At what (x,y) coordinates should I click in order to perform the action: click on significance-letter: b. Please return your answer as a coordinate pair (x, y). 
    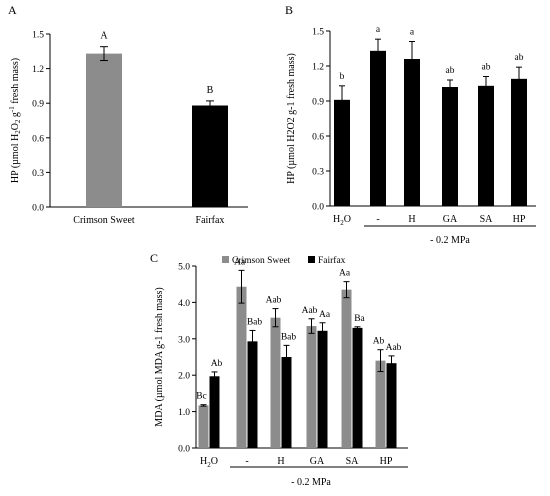
    Looking at the image, I should click on (342, 77).